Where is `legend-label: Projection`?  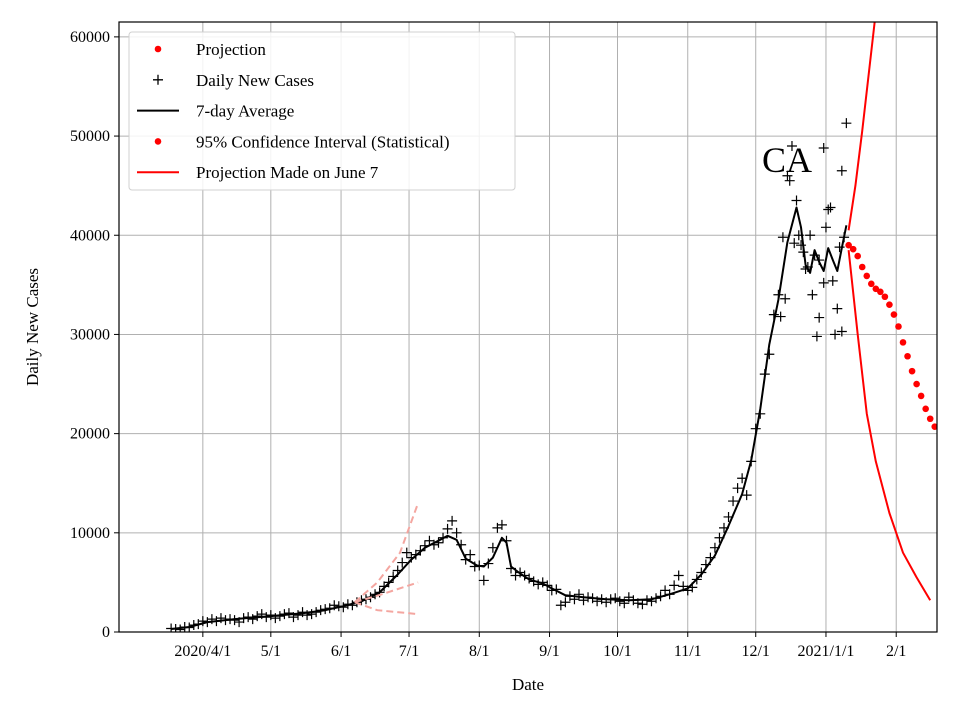 legend-label: Projection is located at coordinates (231, 49).